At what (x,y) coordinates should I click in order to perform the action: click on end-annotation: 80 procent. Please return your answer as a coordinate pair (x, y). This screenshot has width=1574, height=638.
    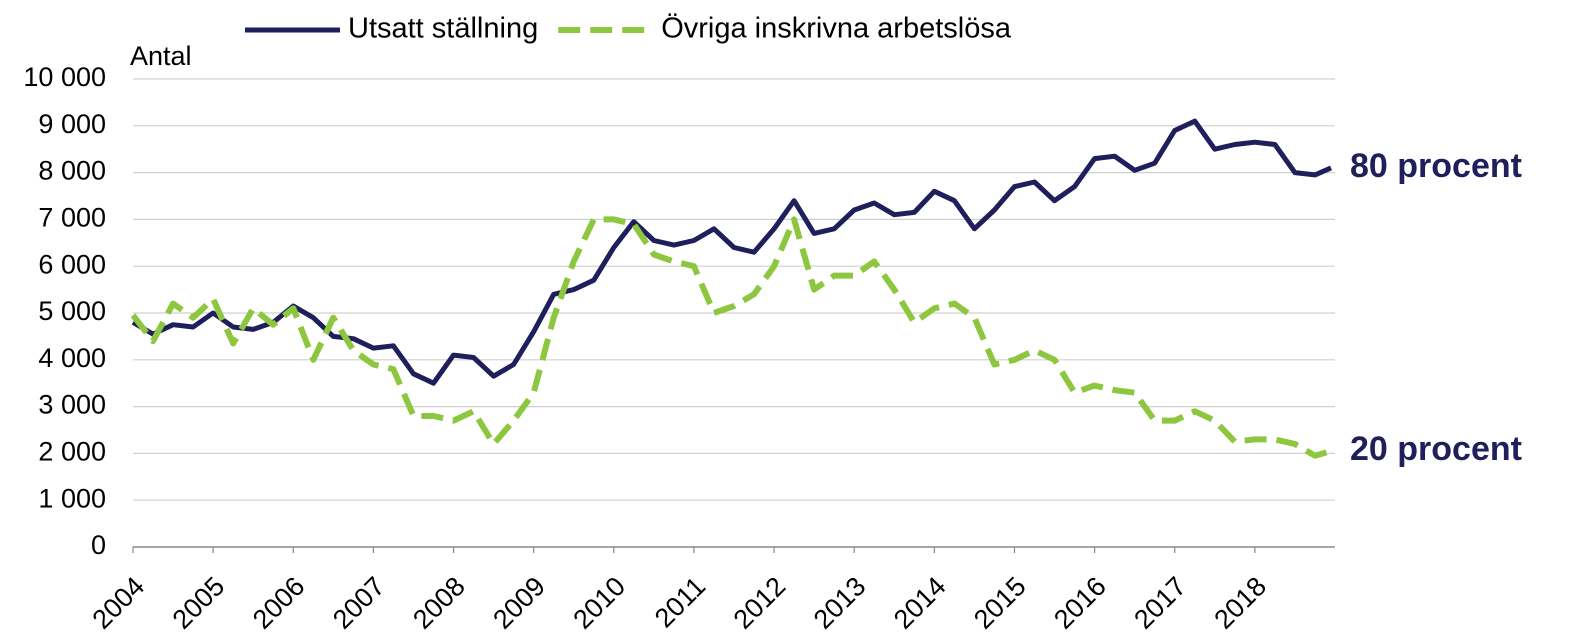
    Looking at the image, I should click on (1436, 166).